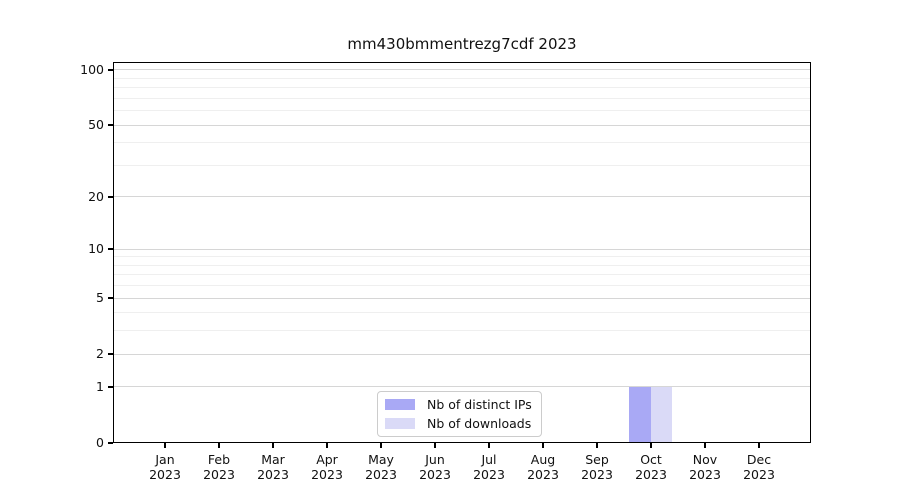 The width and height of the screenshot is (900, 500). Describe the element at coordinates (96, 249) in the screenshot. I see `y-tick-label: 10` at that location.